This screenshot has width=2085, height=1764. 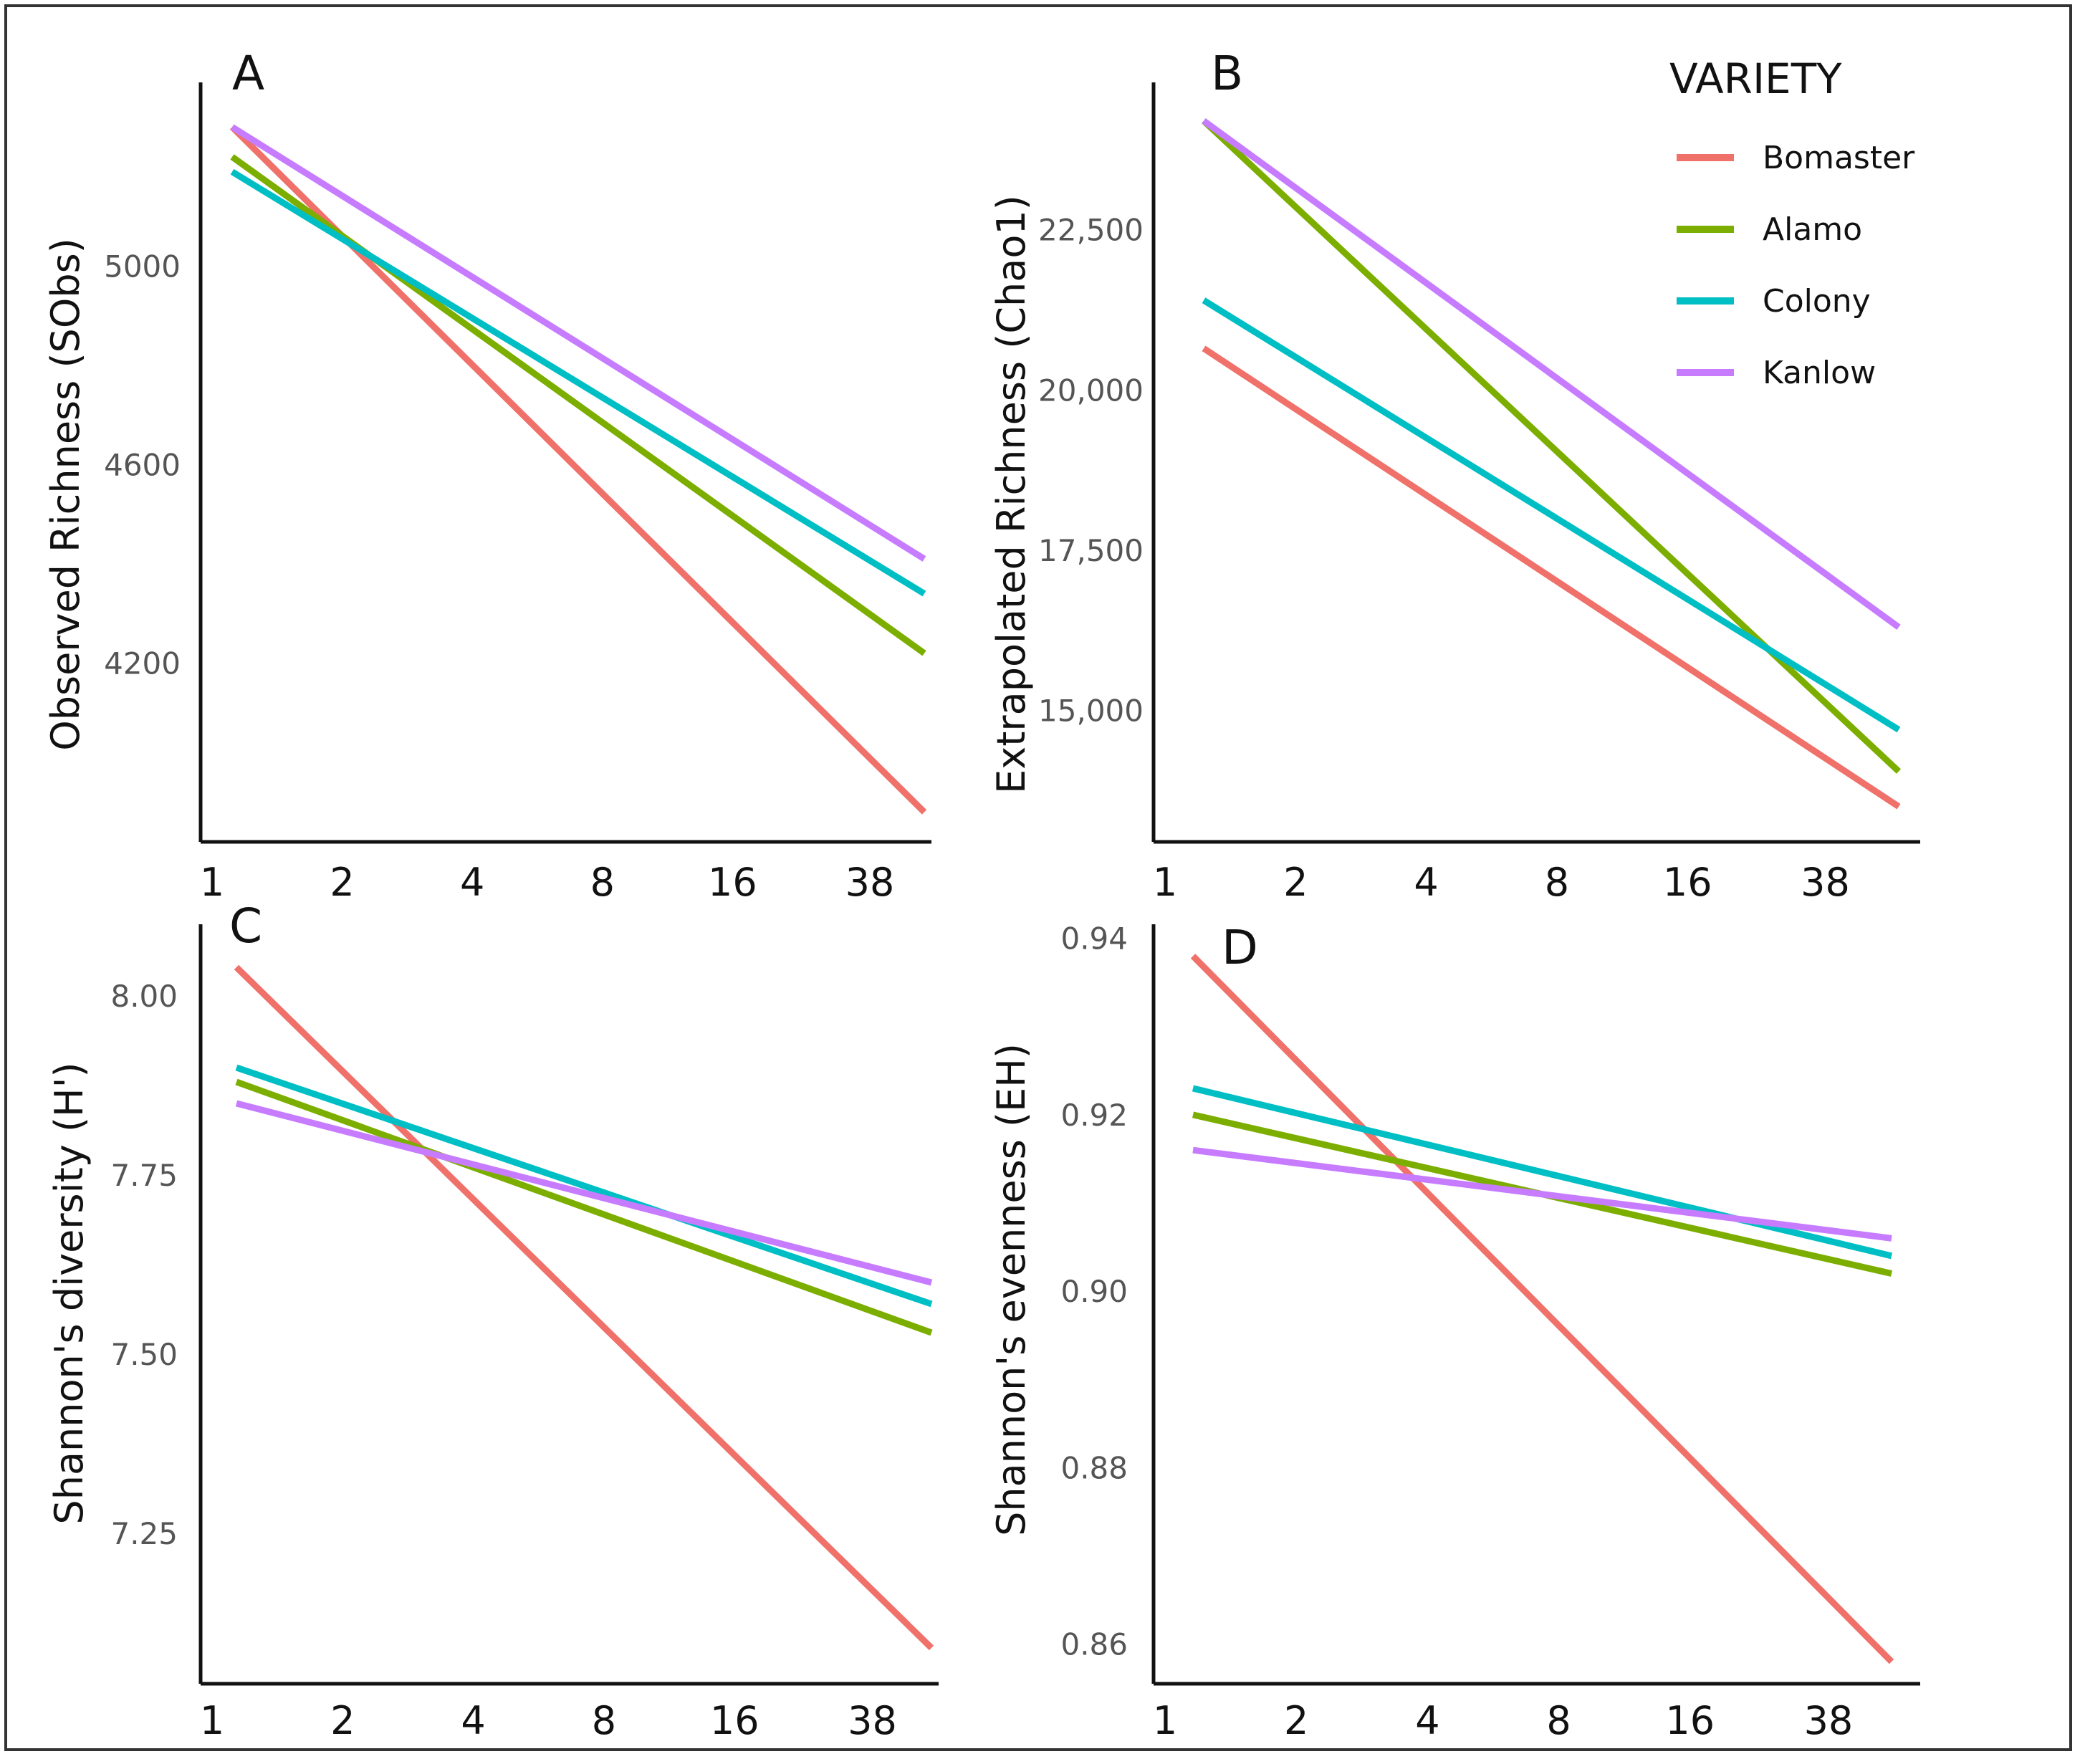 What do you see at coordinates (69, 1293) in the screenshot?
I see `y-axis-title-c: Shannon's diversity (H')` at bounding box center [69, 1293].